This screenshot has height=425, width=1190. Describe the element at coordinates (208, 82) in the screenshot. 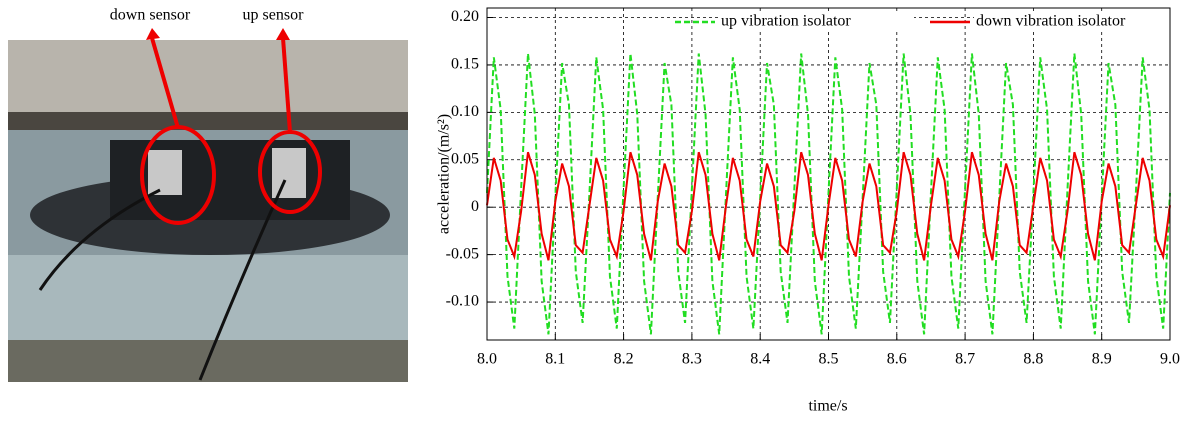

I see `top-plate` at that location.